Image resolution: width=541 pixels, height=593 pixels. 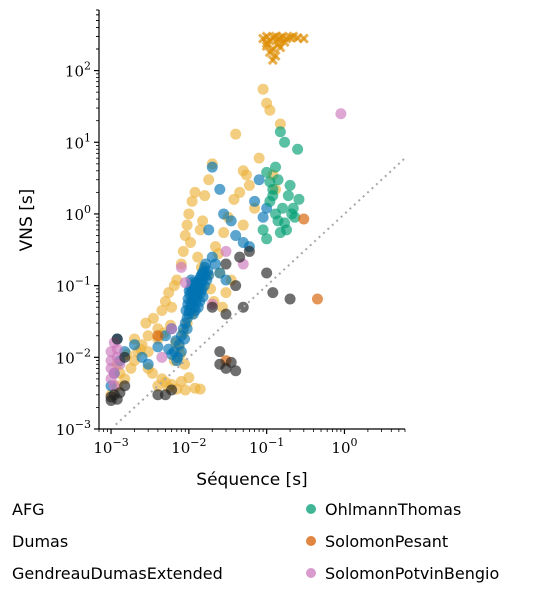 I want to click on legend-label: AFG, so click(x=28, y=509).